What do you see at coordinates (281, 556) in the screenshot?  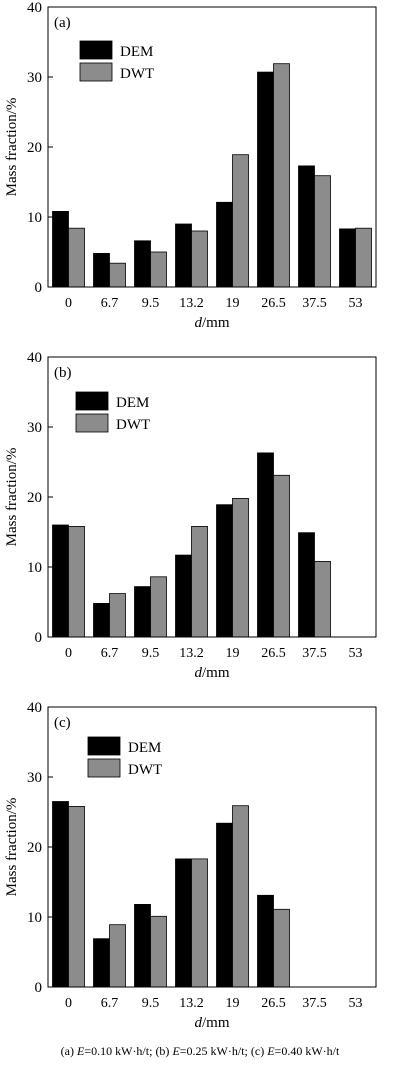 I see `bar-dwt-26.5` at bounding box center [281, 556].